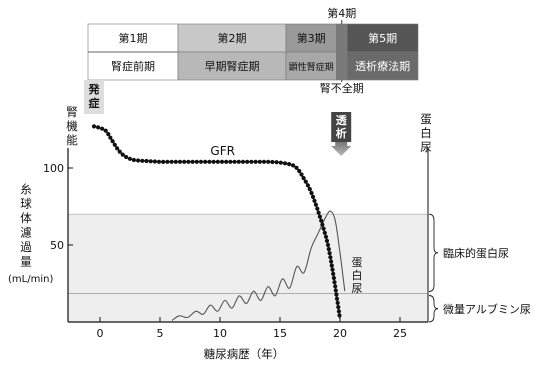 This screenshot has width=542, height=366. Describe the element at coordinates (433, 252) in the screenshot. I see `clinical-brace` at that location.